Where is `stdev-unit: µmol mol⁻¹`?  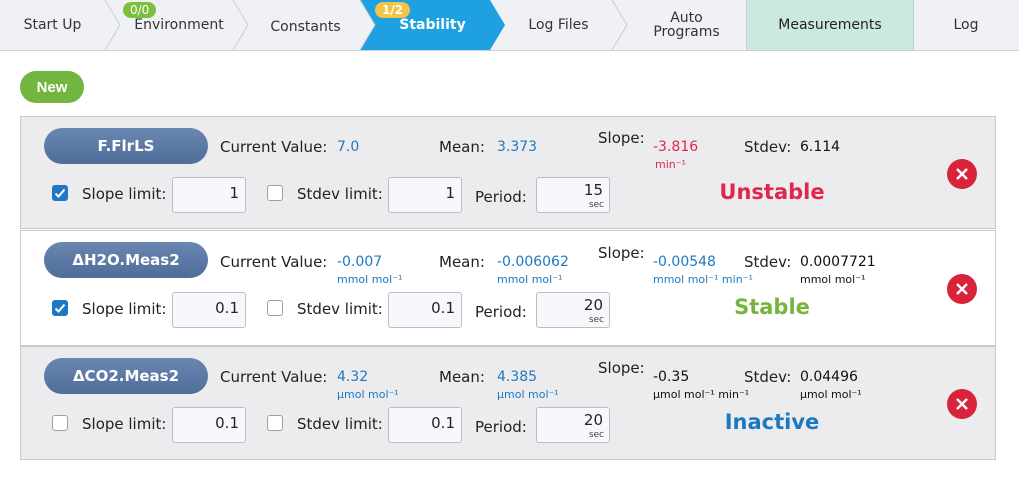 stdev-unit: µmol mol⁻¹ is located at coordinates (831, 394).